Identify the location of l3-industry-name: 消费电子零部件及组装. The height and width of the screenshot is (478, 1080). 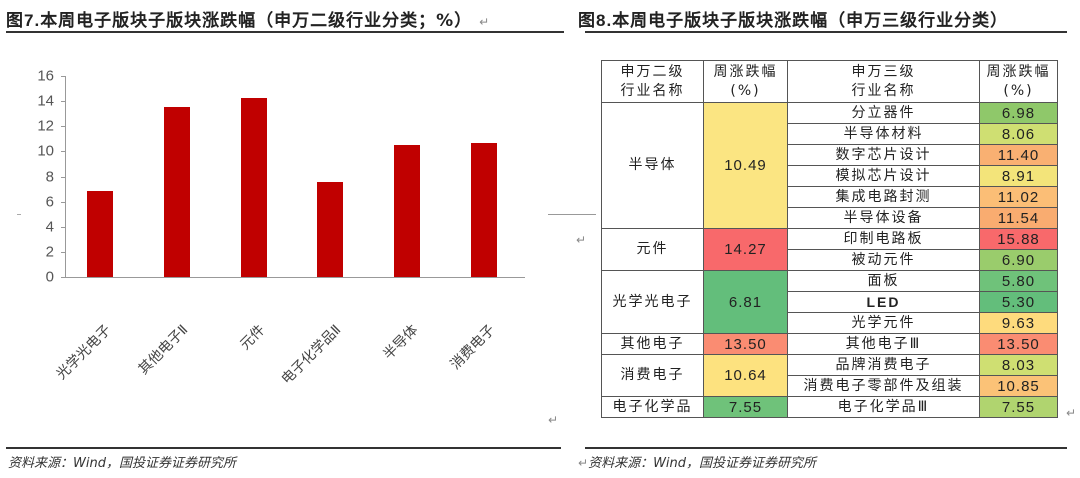
(883, 386).